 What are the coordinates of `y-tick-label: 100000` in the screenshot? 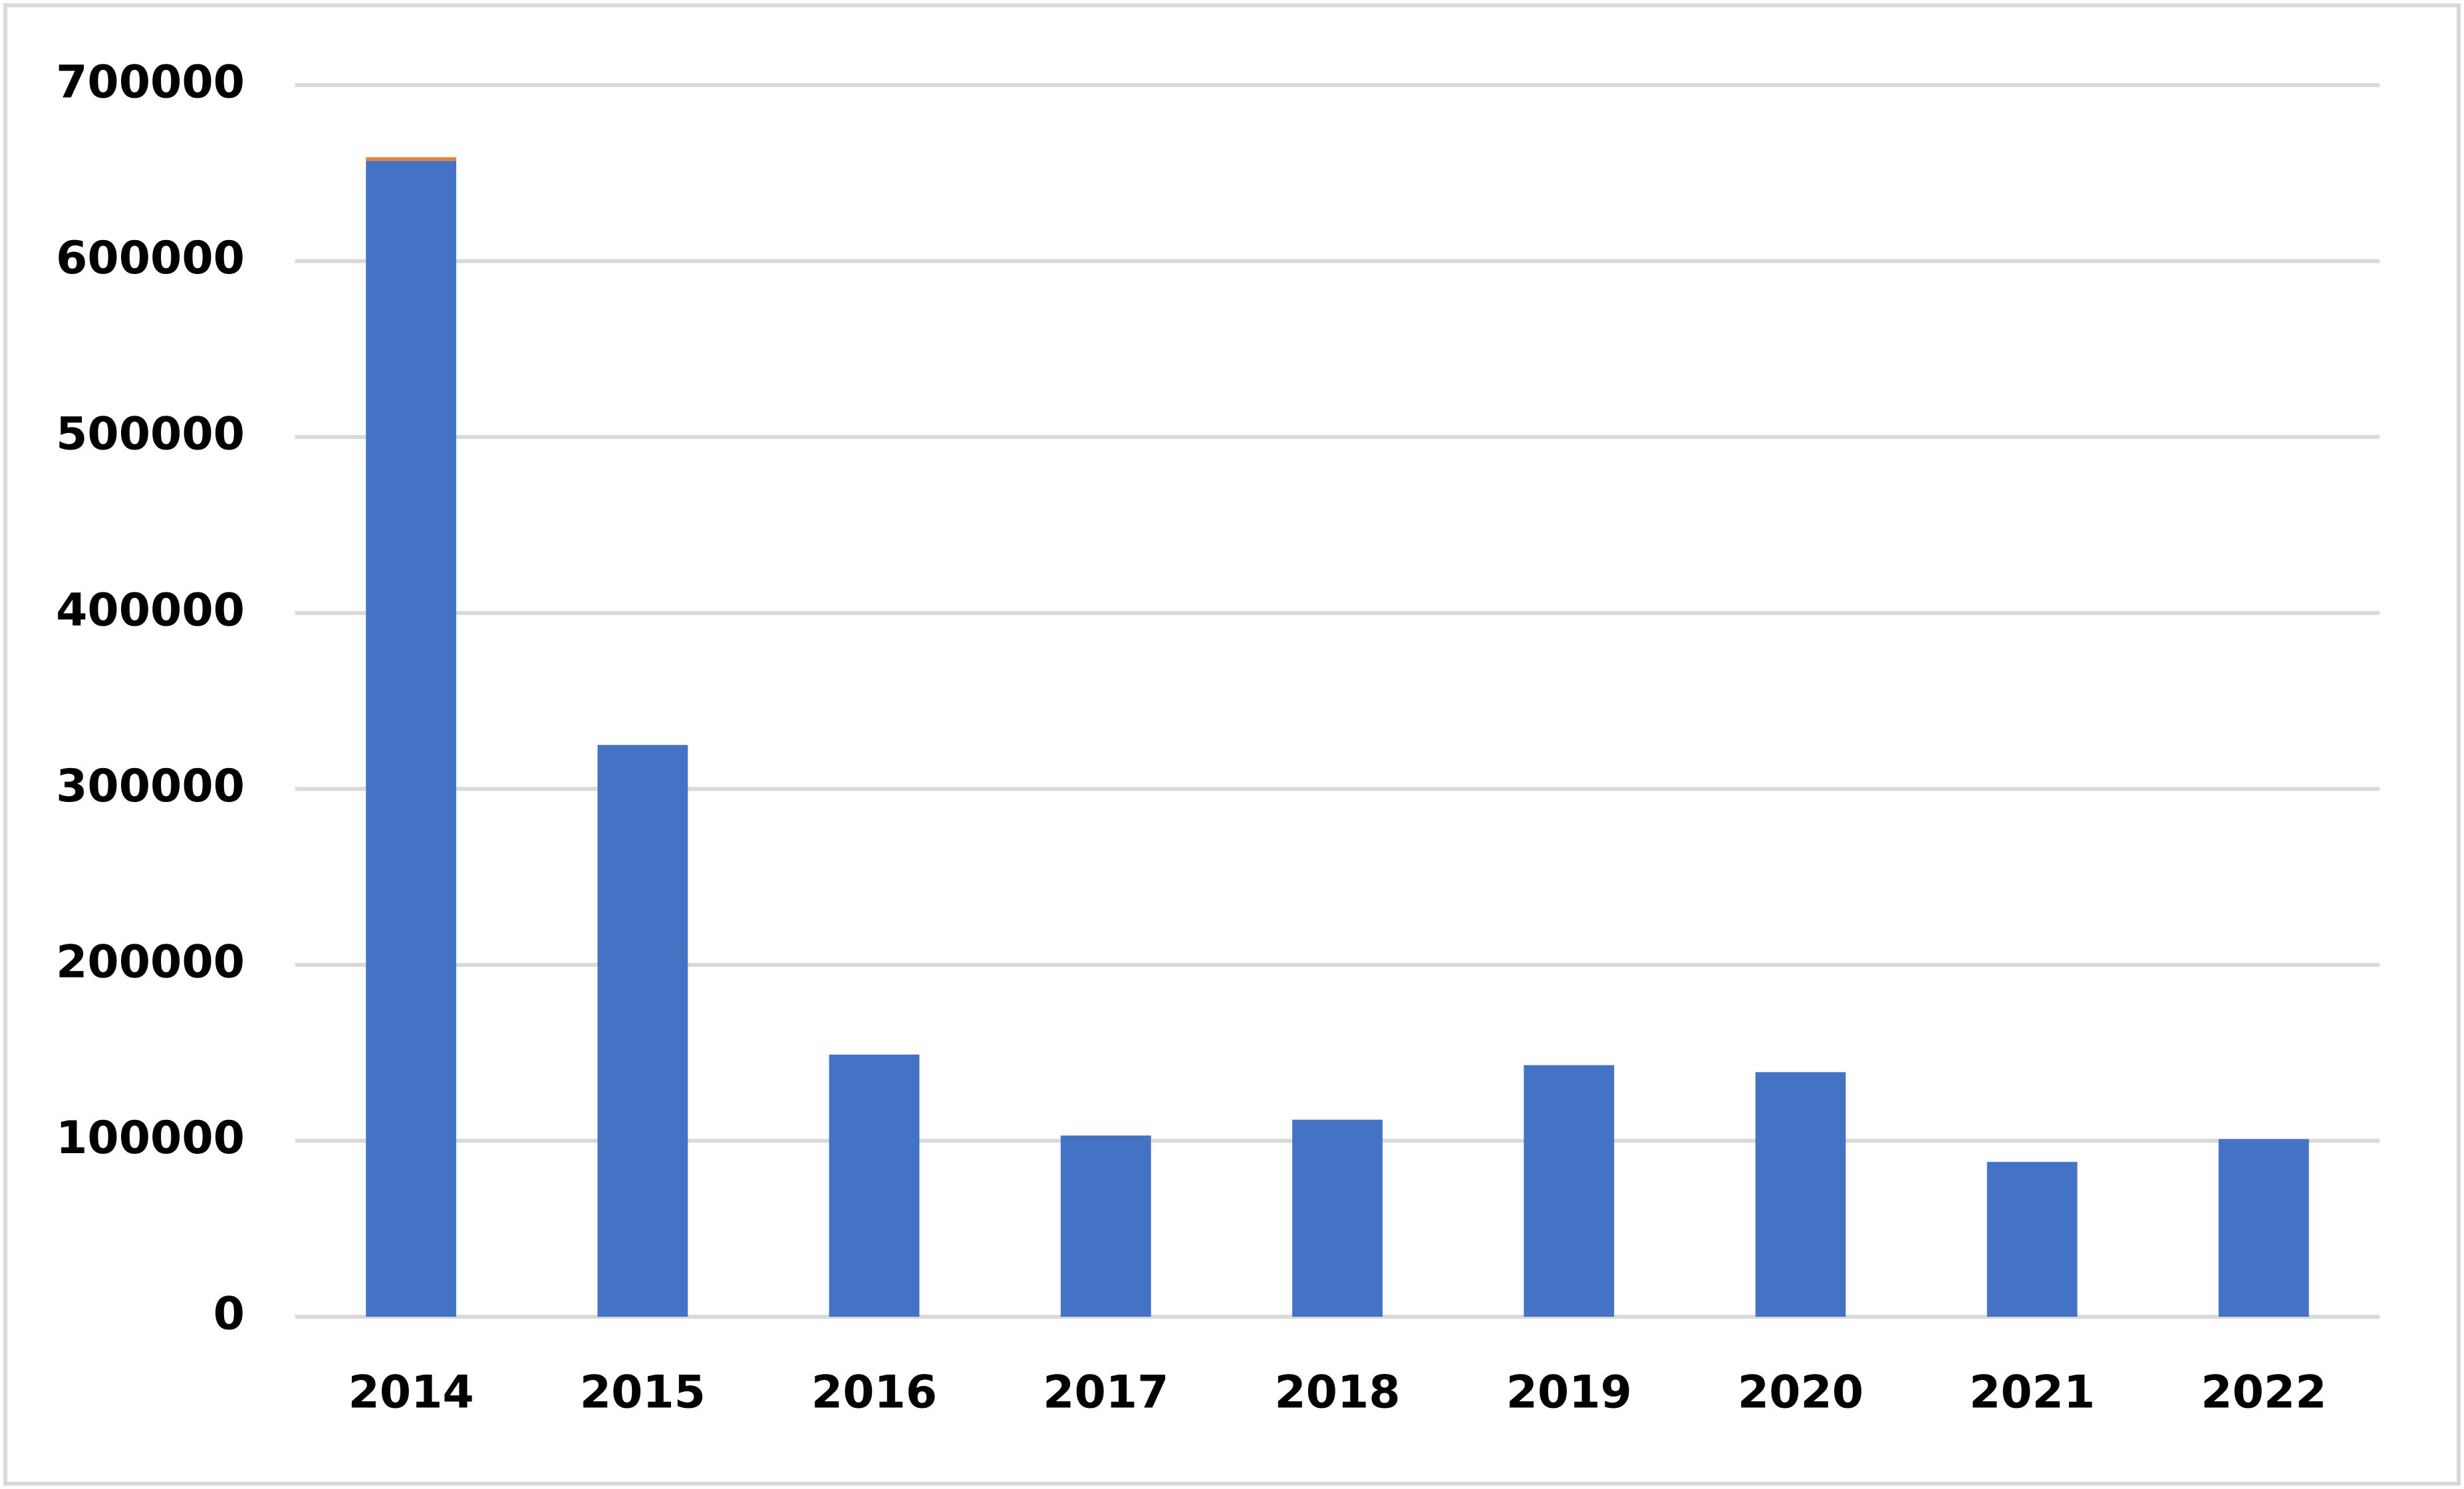 It's located at (150, 1138).